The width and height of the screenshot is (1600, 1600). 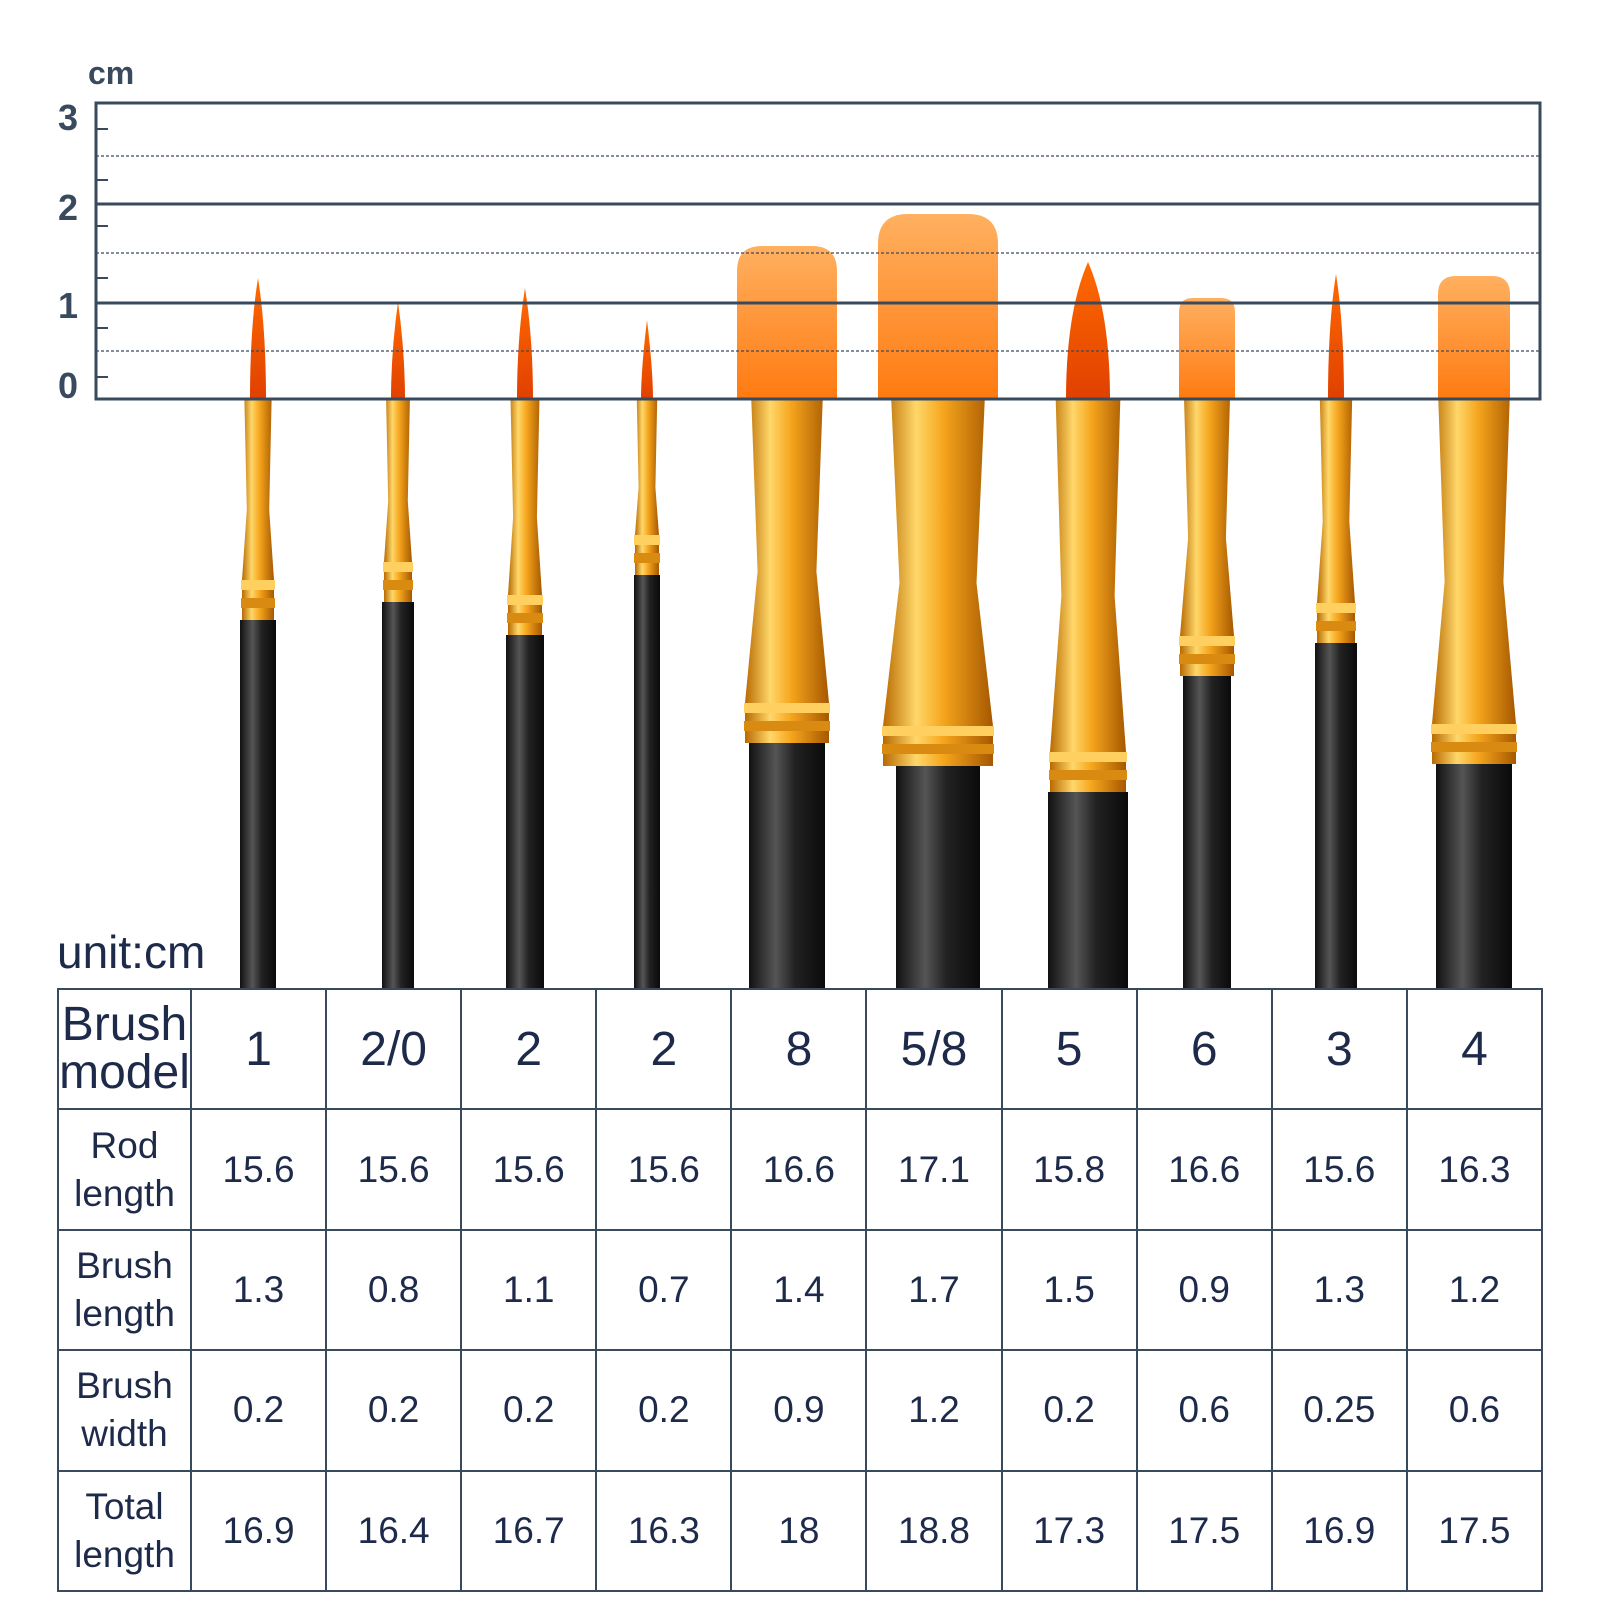 What do you see at coordinates (664, 1290) in the screenshot?
I see `table-cell: 0.7` at bounding box center [664, 1290].